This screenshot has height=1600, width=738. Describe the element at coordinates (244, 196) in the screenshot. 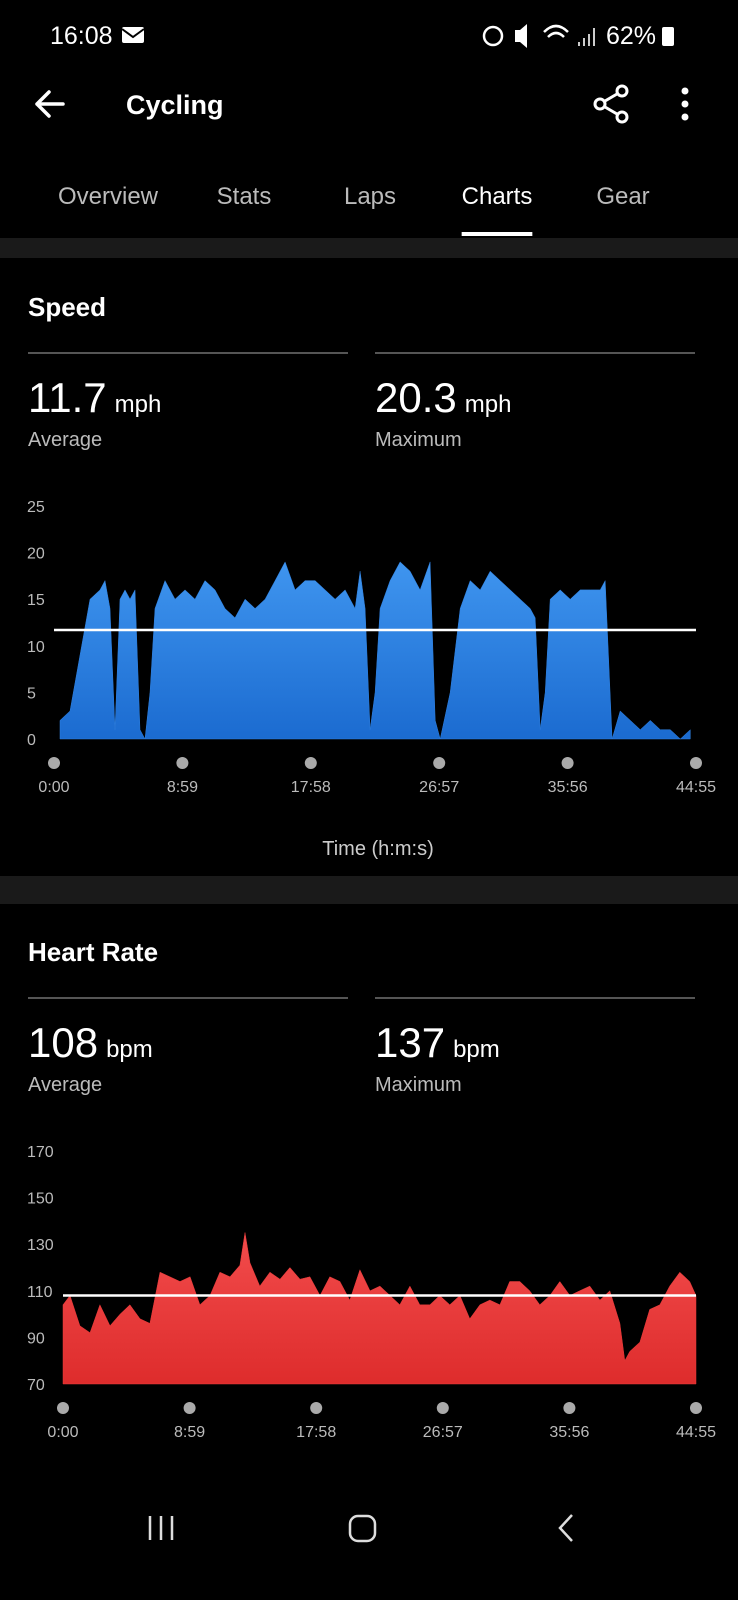

I see `tab: Stats` at that location.